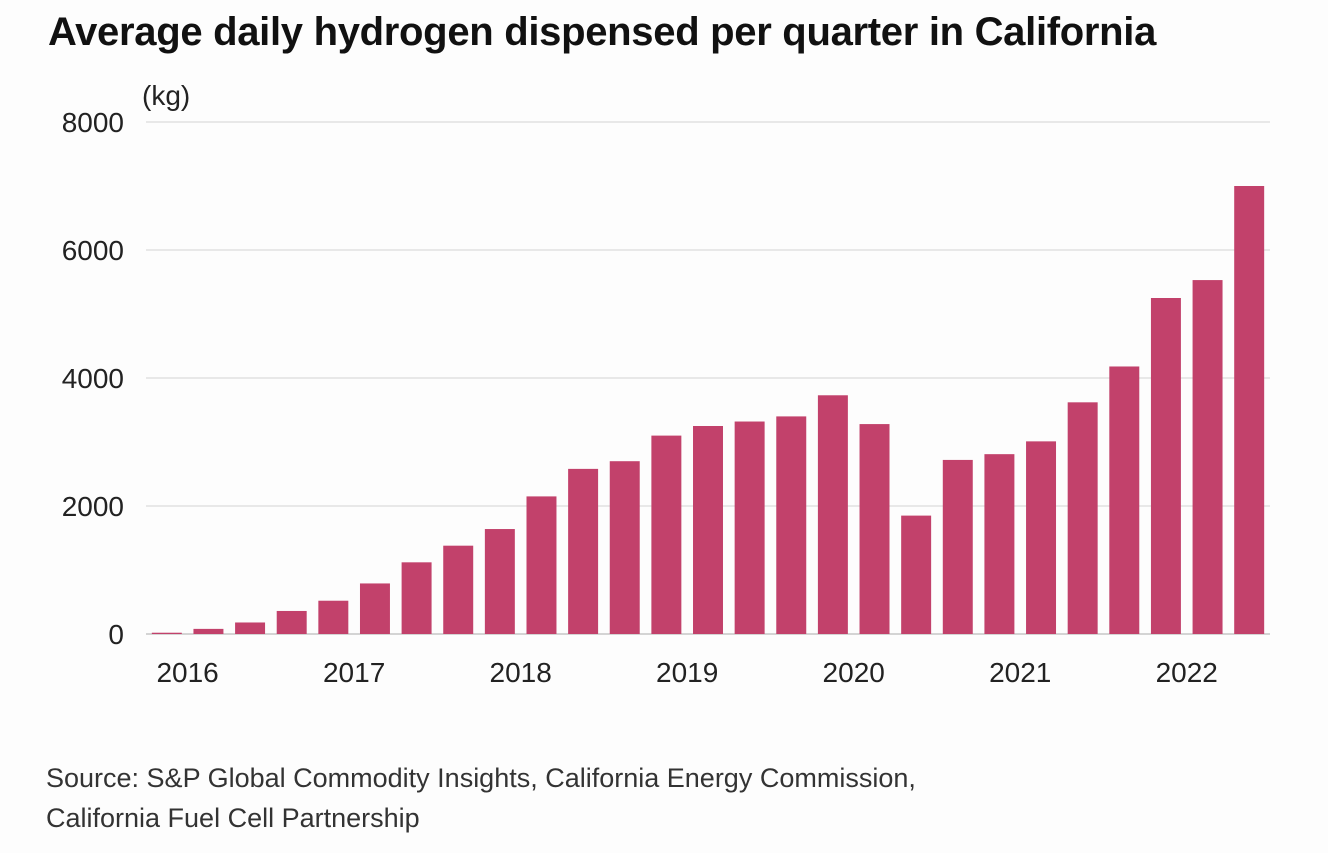 This screenshot has height=853, width=1328. Describe the element at coordinates (354, 672) in the screenshot. I see `x-tick-label: 2017` at that location.